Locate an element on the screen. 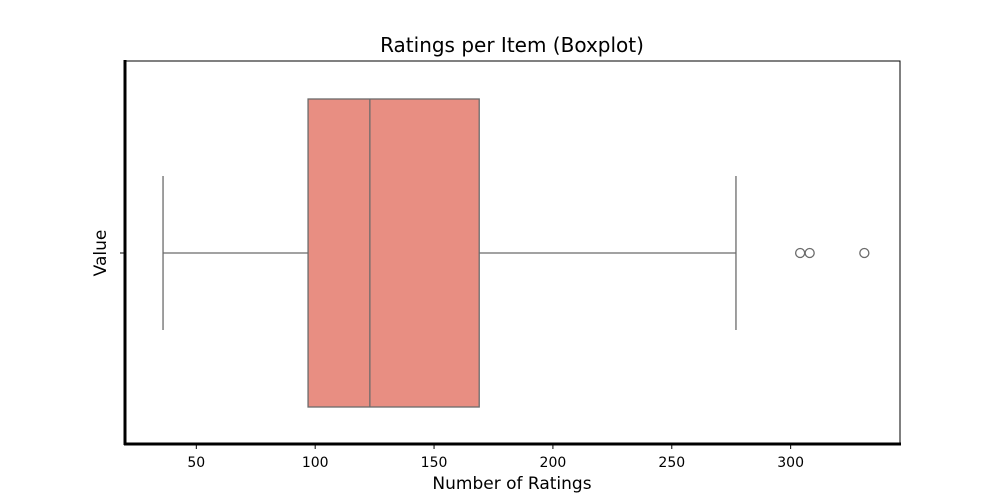  x-tick-label: 250 is located at coordinates (671, 463).